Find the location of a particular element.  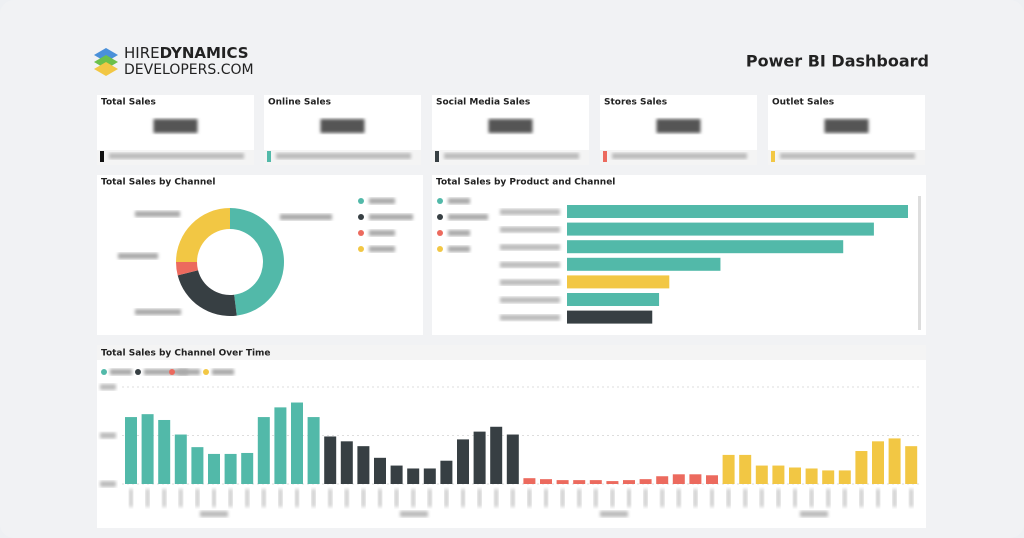

brand-a: HIRE is located at coordinates (142, 53).